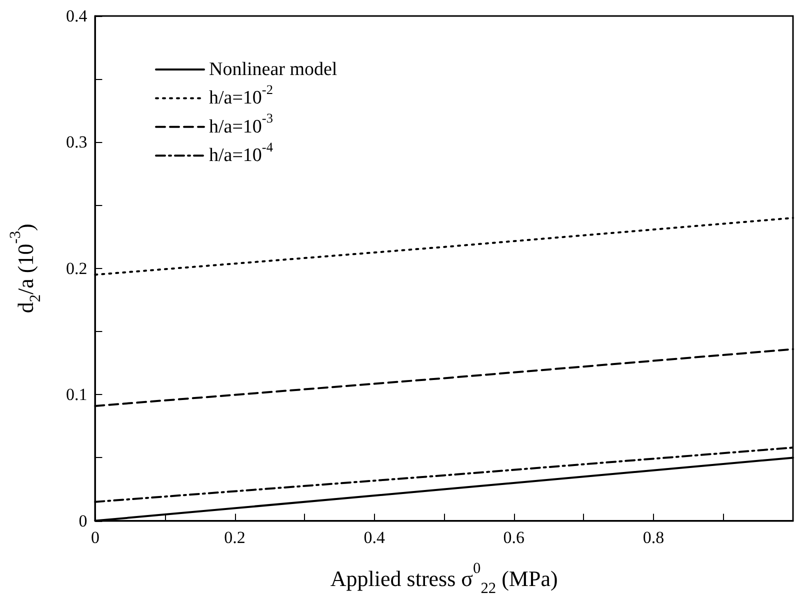 The image size is (796, 601). Describe the element at coordinates (235, 537) in the screenshot. I see `x-tick-label: 0.2` at that location.